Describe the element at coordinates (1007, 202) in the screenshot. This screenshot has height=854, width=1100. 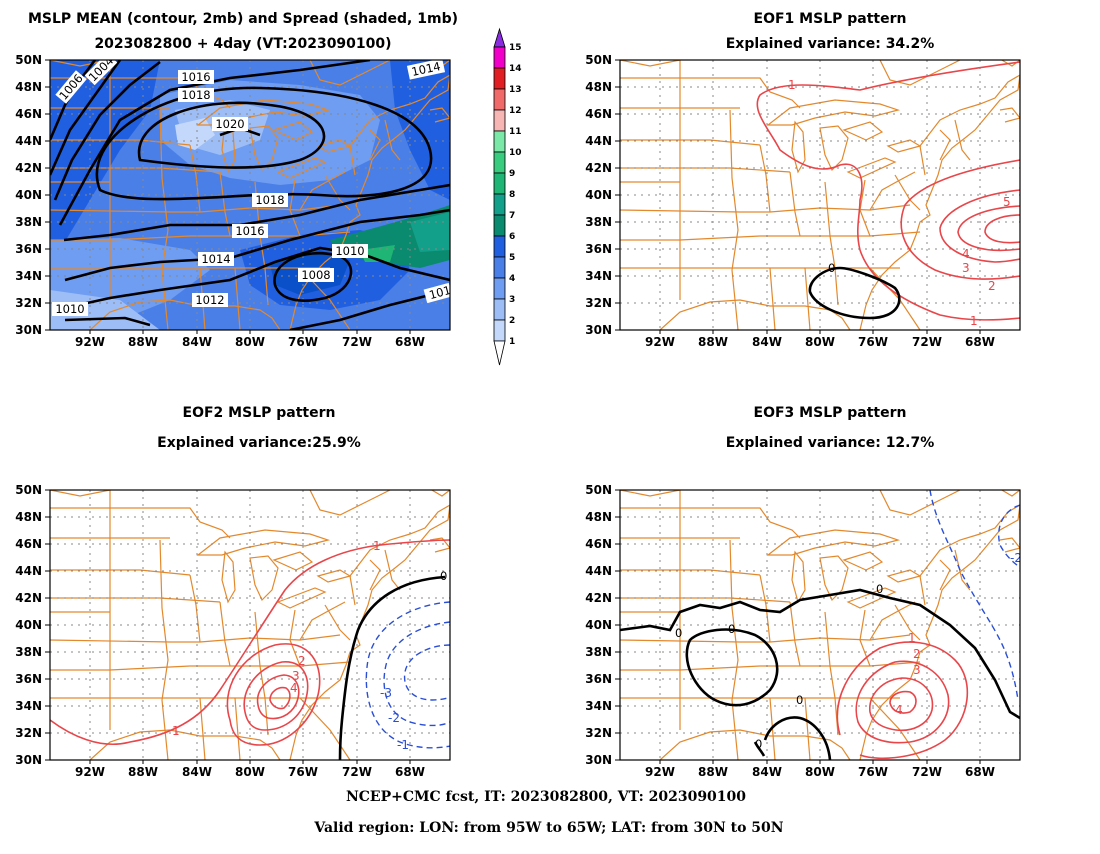
I see `svg-text: 5` at that location.